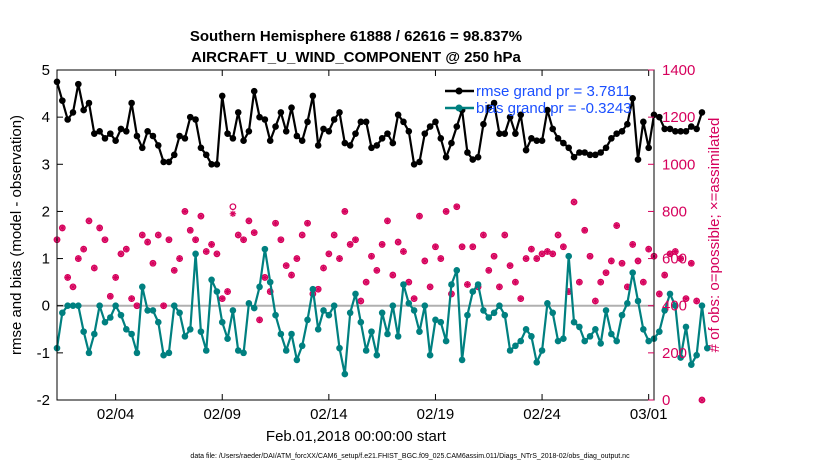 This screenshot has height=470, width=830. What do you see at coordinates (46, 211) in the screenshot?
I see `y-left-tick-label: 2` at bounding box center [46, 211].